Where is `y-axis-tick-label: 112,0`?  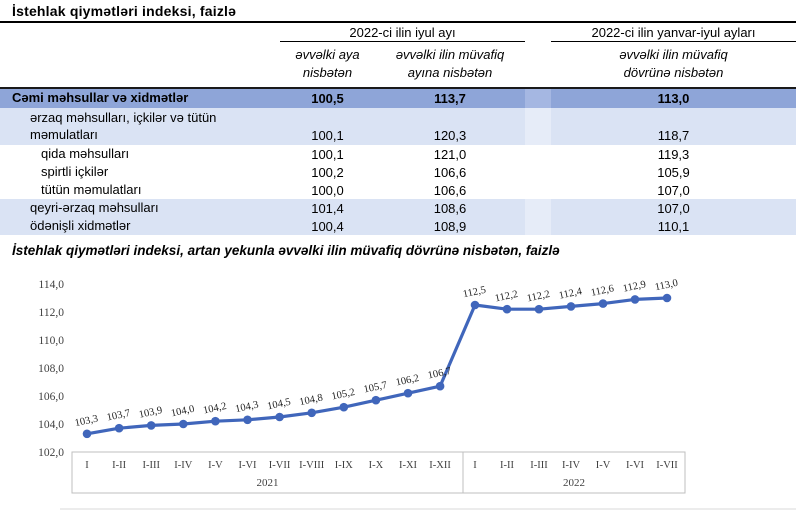 y-axis-tick-label: 112,0 is located at coordinates (52, 313).